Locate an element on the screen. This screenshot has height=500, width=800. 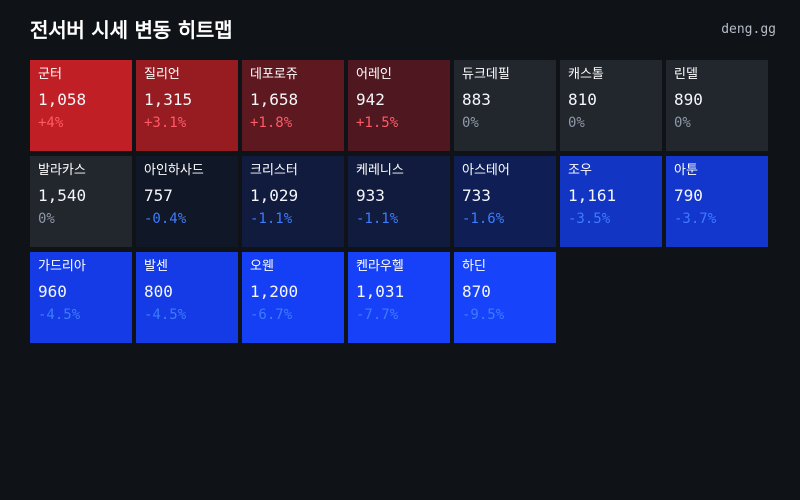
site-brand: deng.gg is located at coordinates (748, 29).